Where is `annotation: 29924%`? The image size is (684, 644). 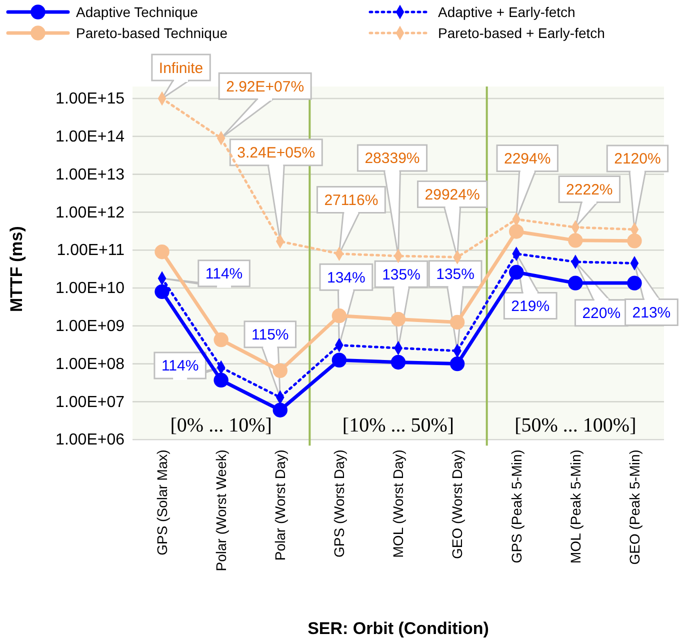 annotation: 29924% is located at coordinates (452, 195).